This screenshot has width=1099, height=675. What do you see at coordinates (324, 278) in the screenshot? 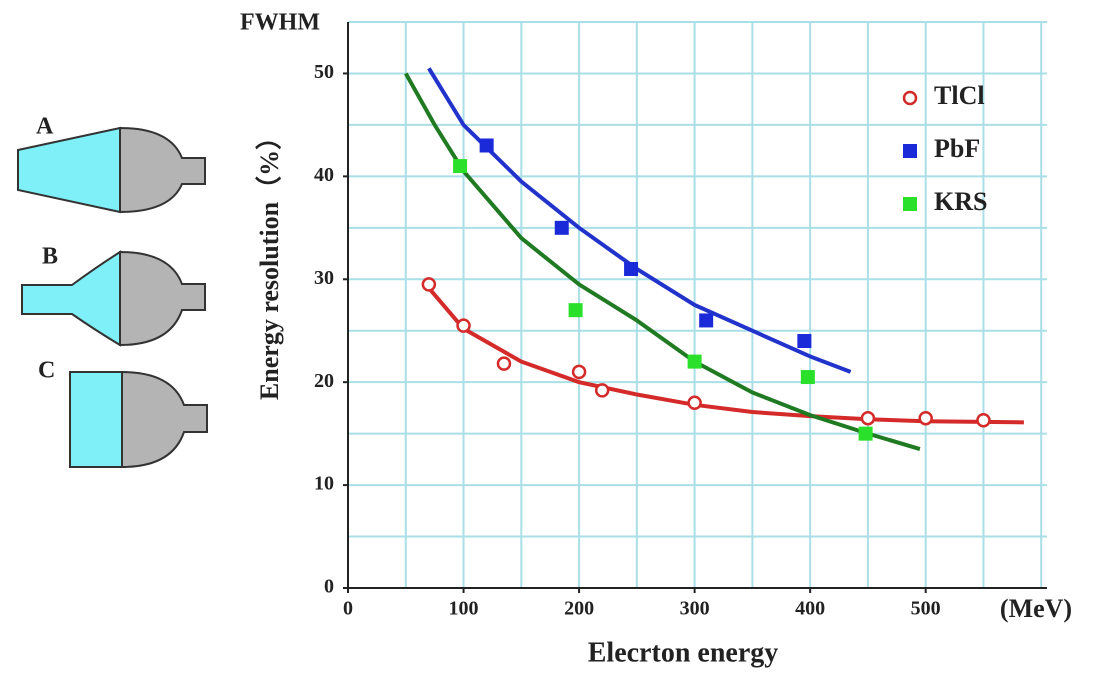
I see `y-tick-label: 30` at bounding box center [324, 278].